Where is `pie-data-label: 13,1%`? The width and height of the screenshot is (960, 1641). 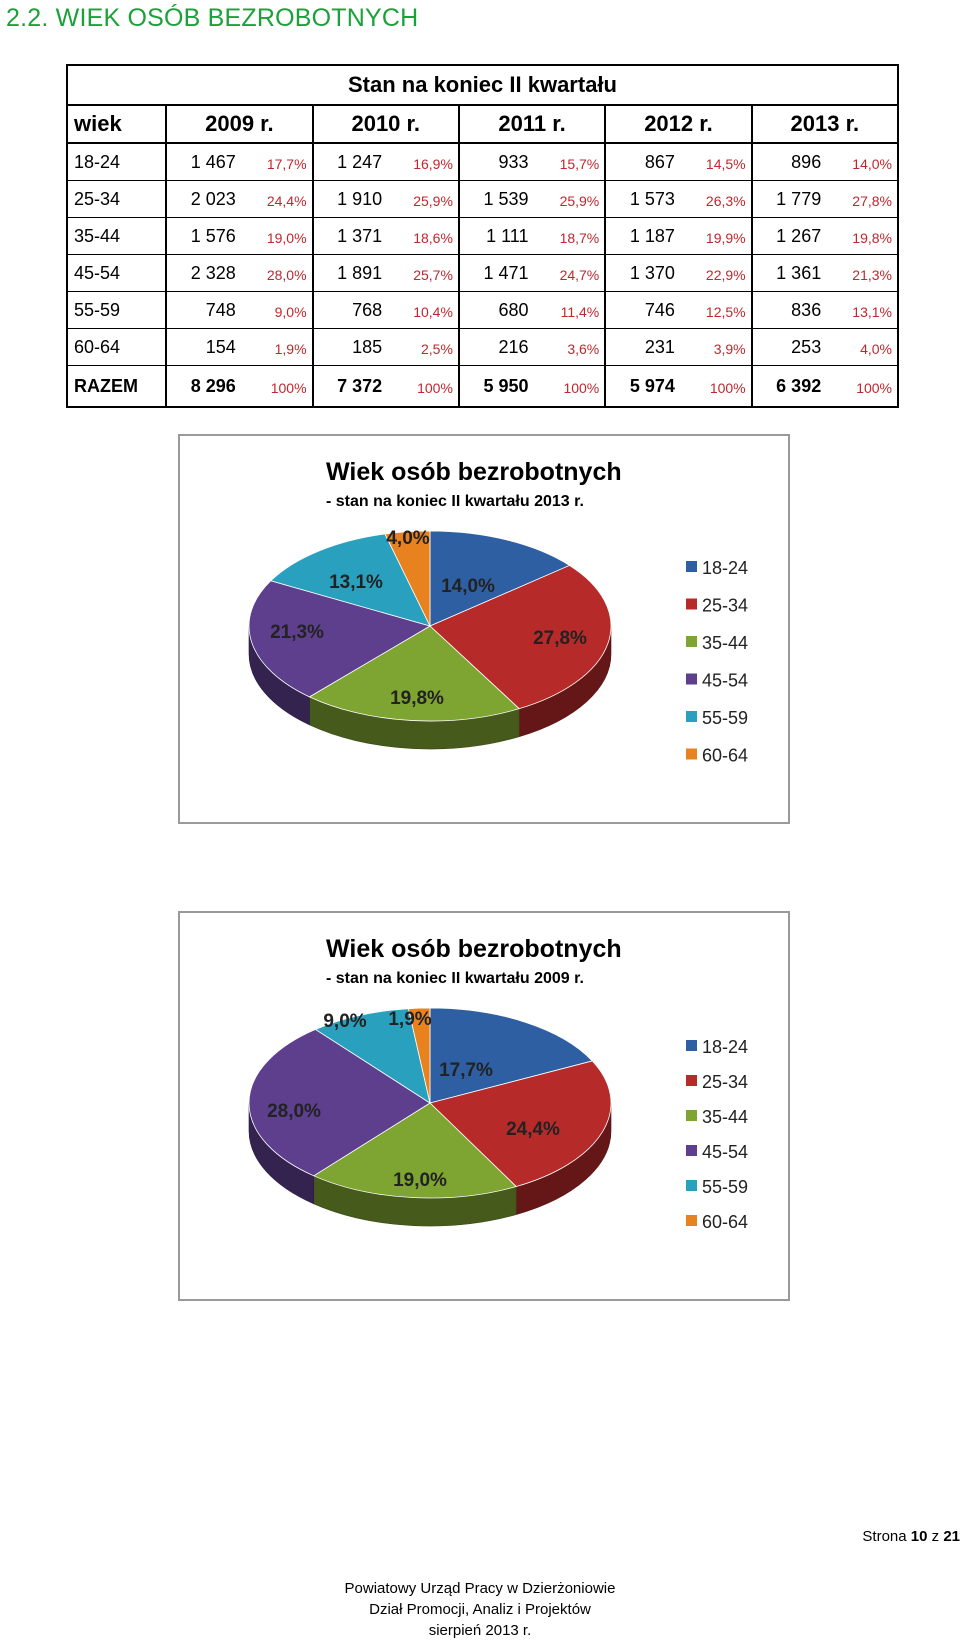
pie-data-label: 13,1% is located at coordinates (356, 582).